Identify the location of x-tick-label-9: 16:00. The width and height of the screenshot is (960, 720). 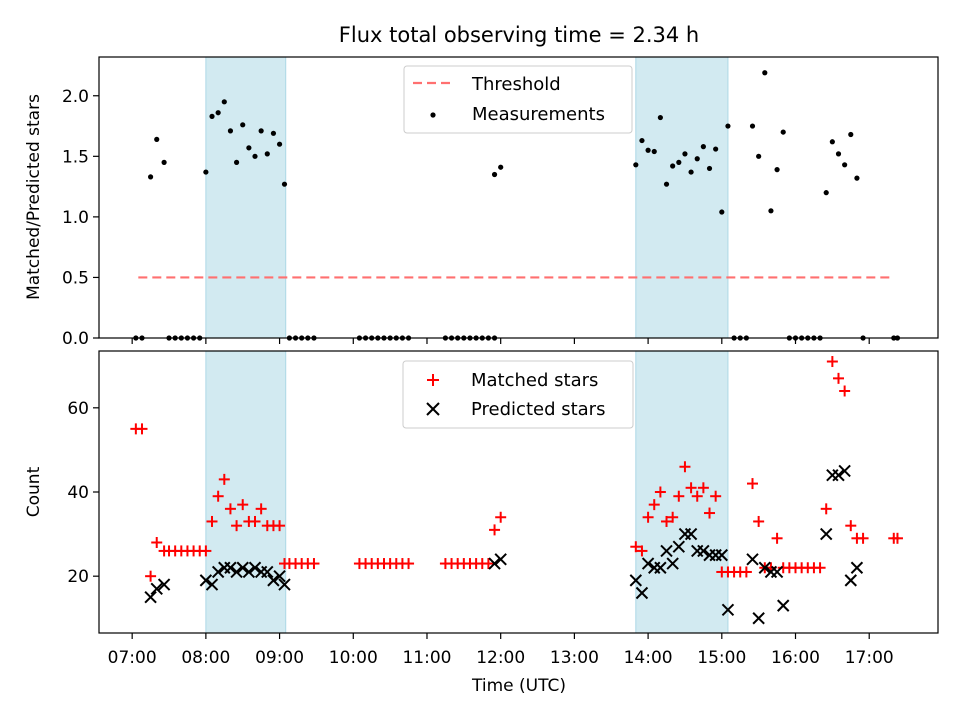
(795, 658).